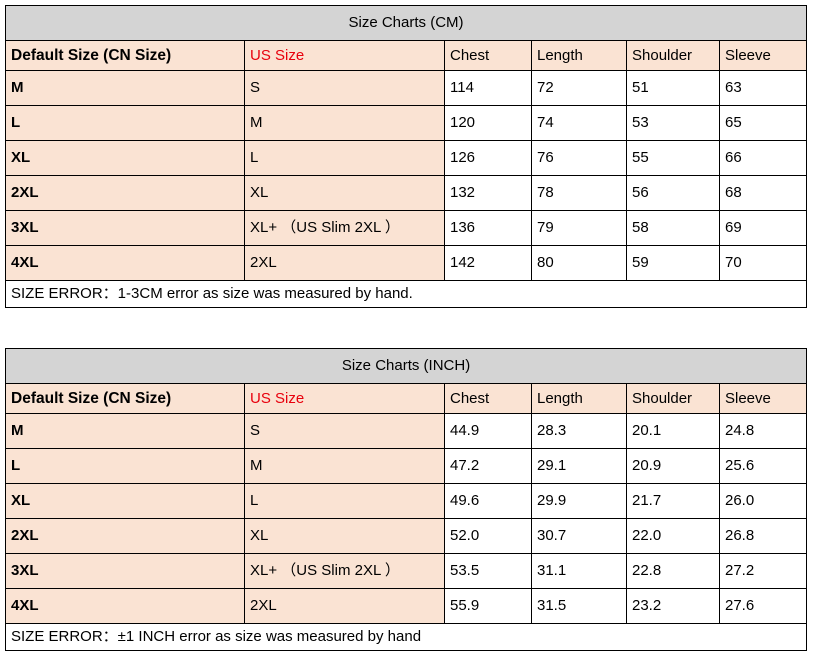  What do you see at coordinates (579, 228) in the screenshot?
I see `cell-length: 79` at bounding box center [579, 228].